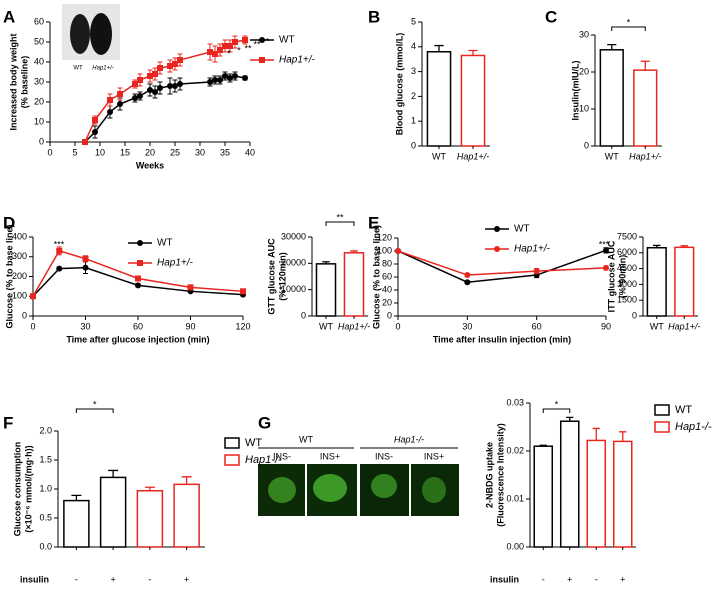  Describe the element at coordinates (515, 450) in the screenshot. I see `y-tick-label: 0.02` at that location.